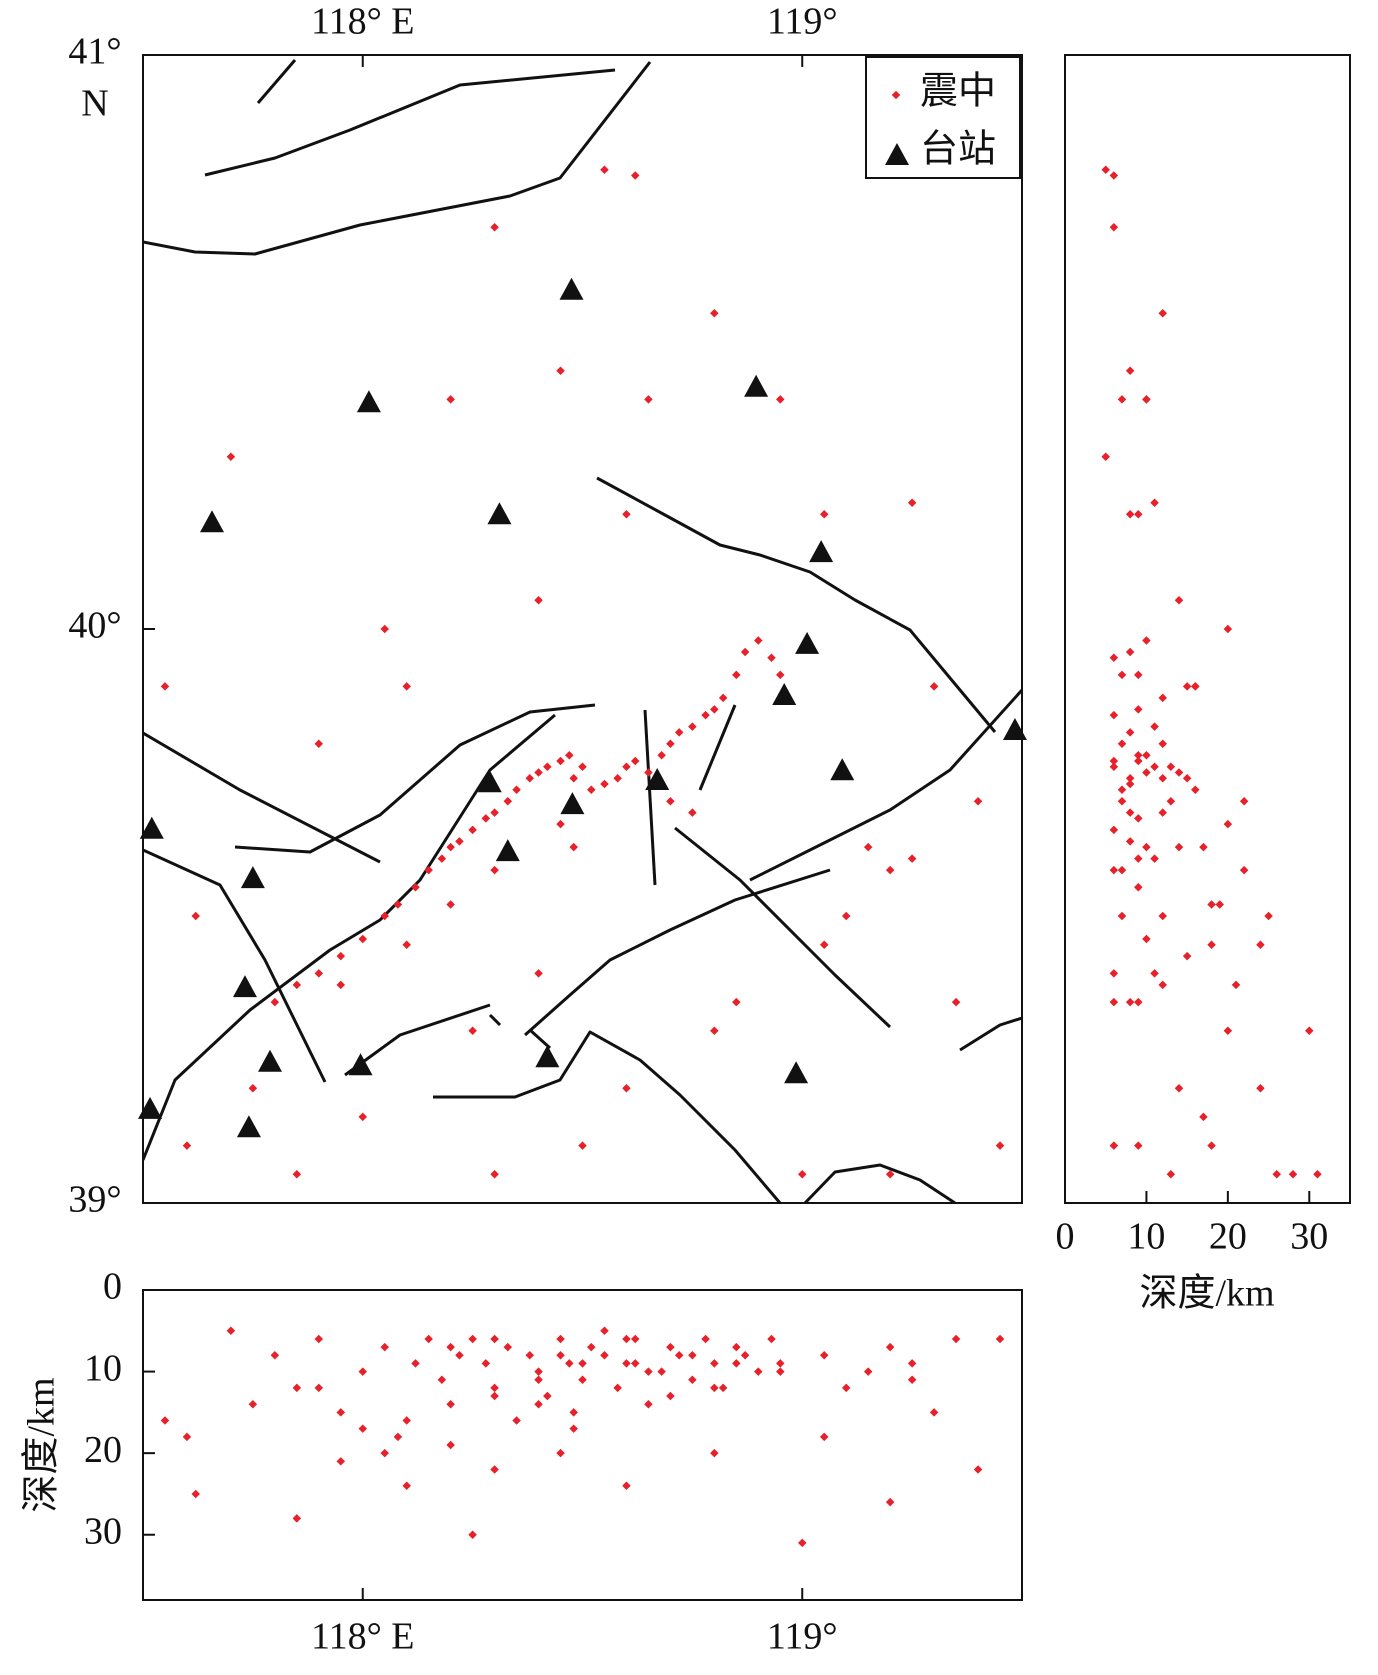 This screenshot has height=1675, width=1378. I want to click on legend-station-symbol, so click(897, 154).